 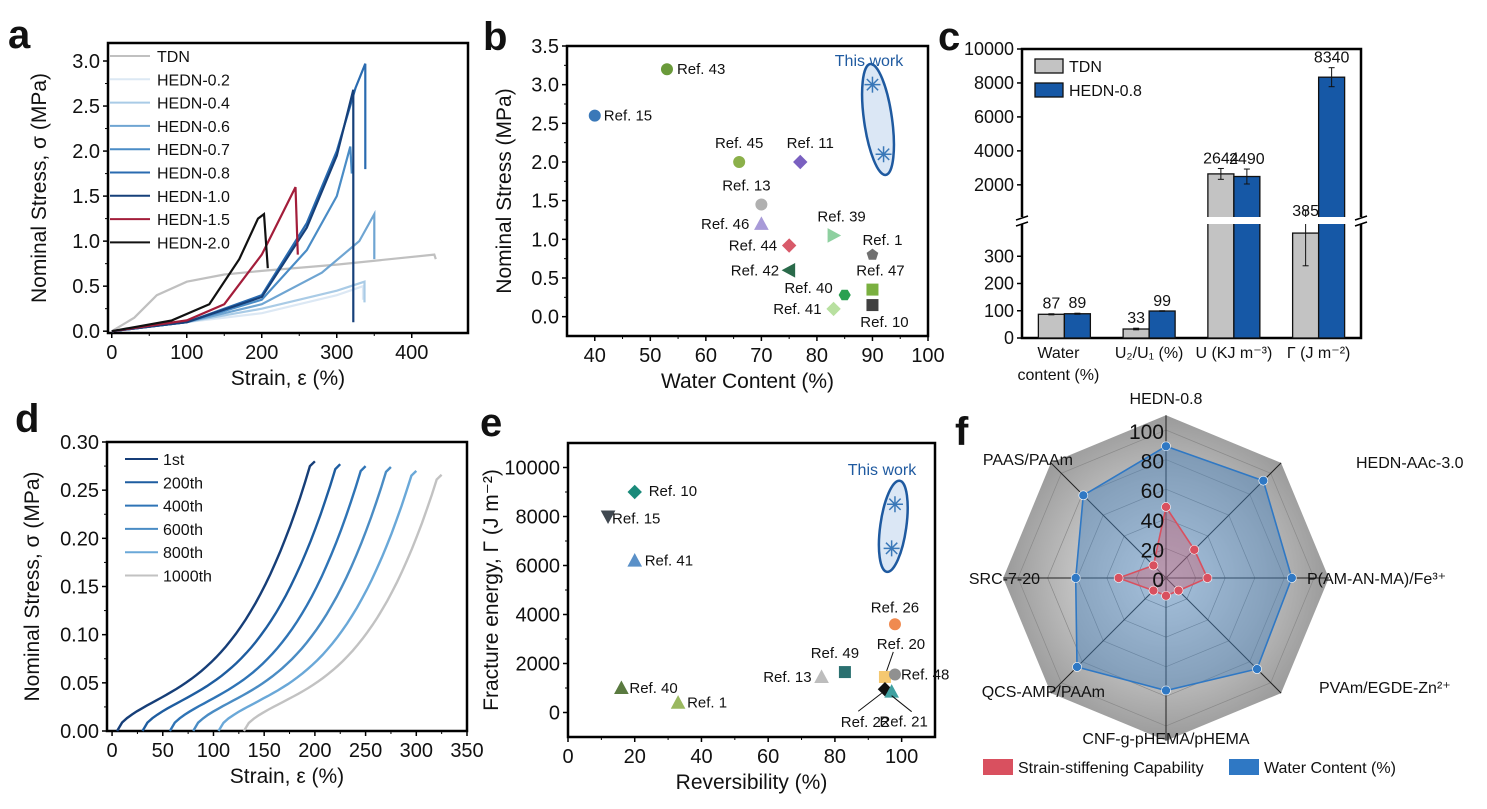 I want to click on panel-label-b: b, so click(x=495, y=37).